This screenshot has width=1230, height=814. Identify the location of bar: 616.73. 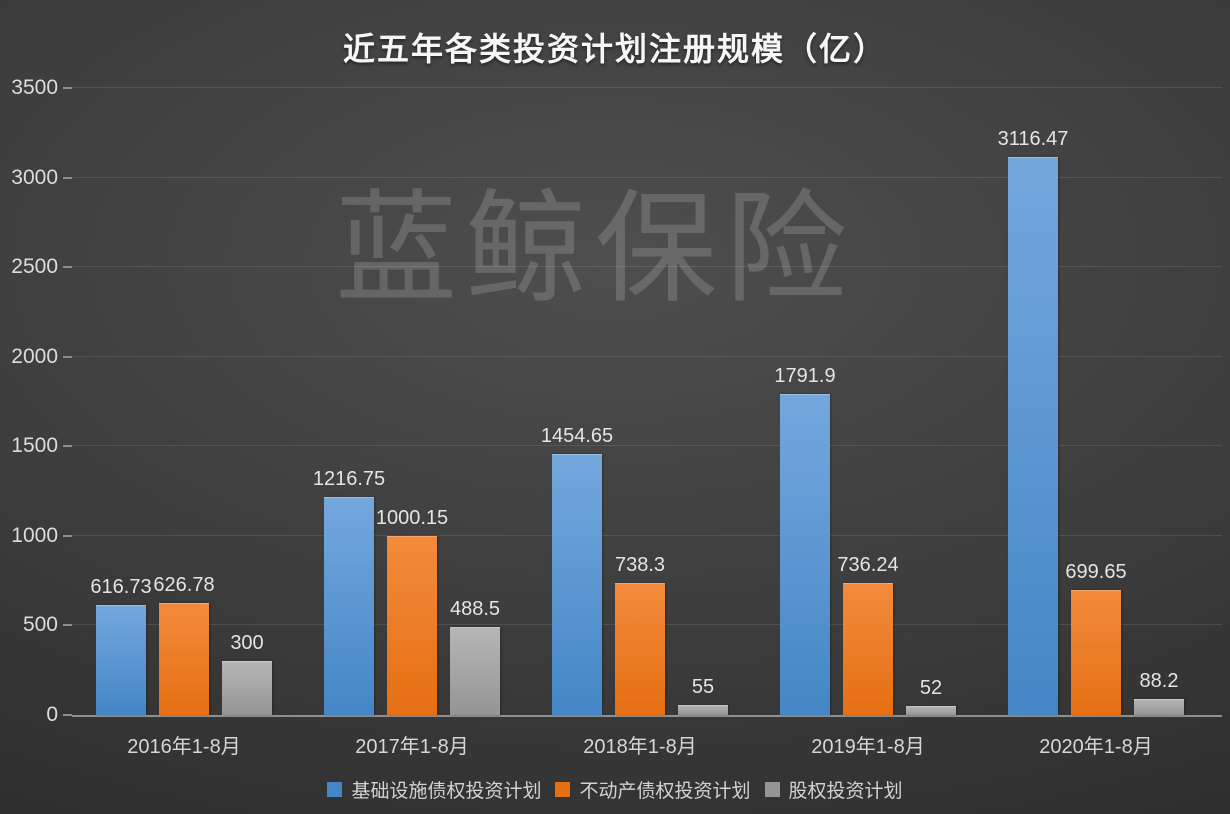
(121, 645).